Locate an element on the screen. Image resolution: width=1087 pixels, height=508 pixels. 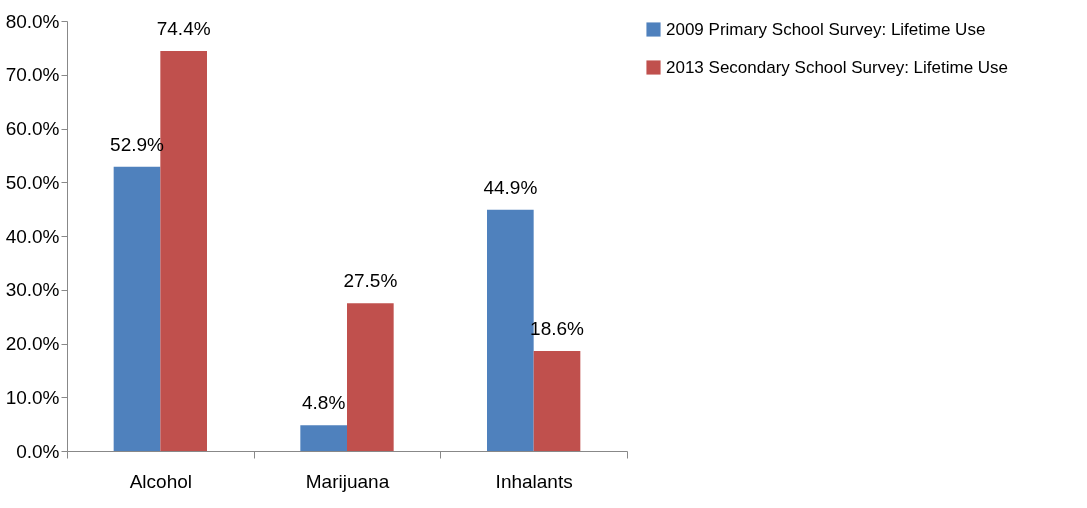
y-tick-label: 80.0% is located at coordinates (32, 21).